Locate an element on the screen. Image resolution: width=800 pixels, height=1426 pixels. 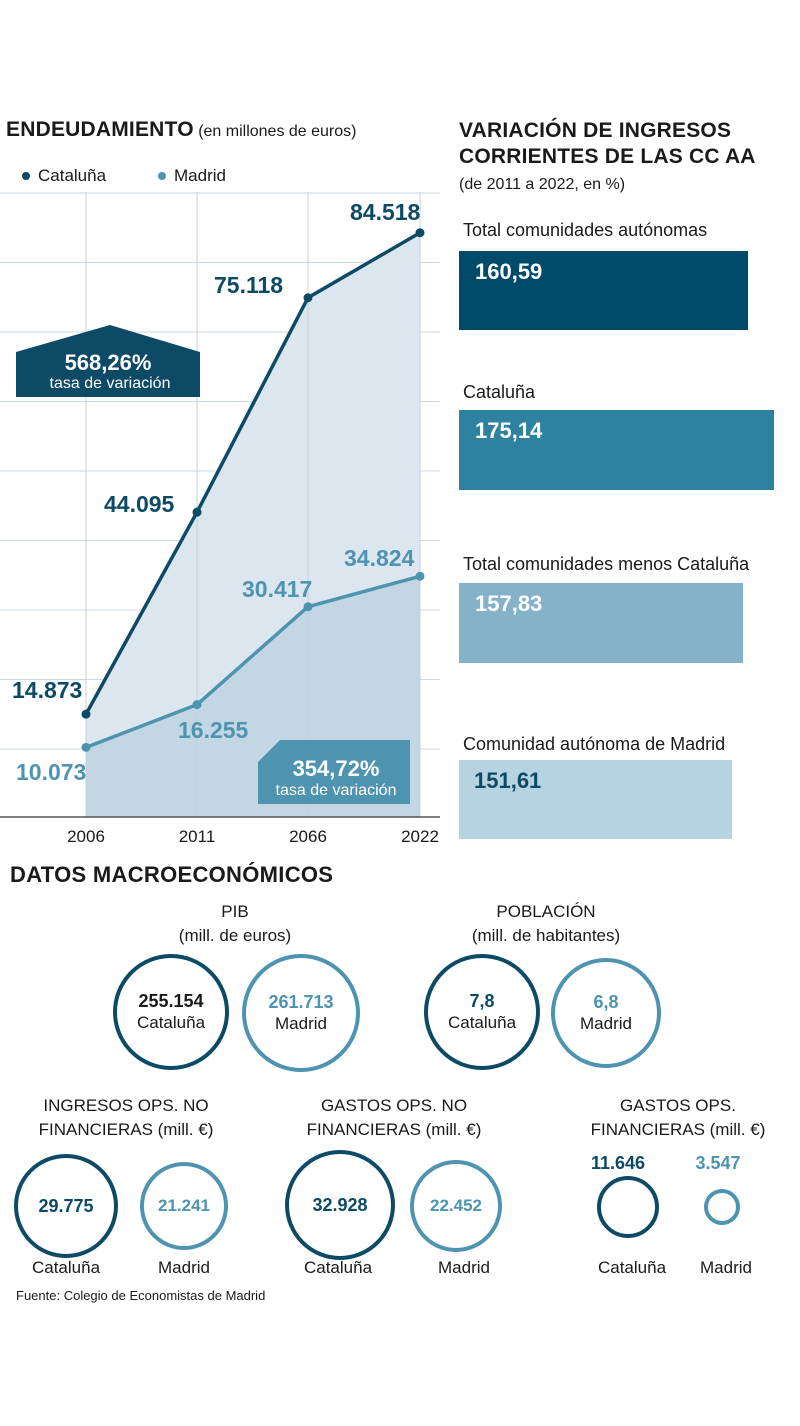
cataluna-data-label: 44.095 is located at coordinates (139, 504).